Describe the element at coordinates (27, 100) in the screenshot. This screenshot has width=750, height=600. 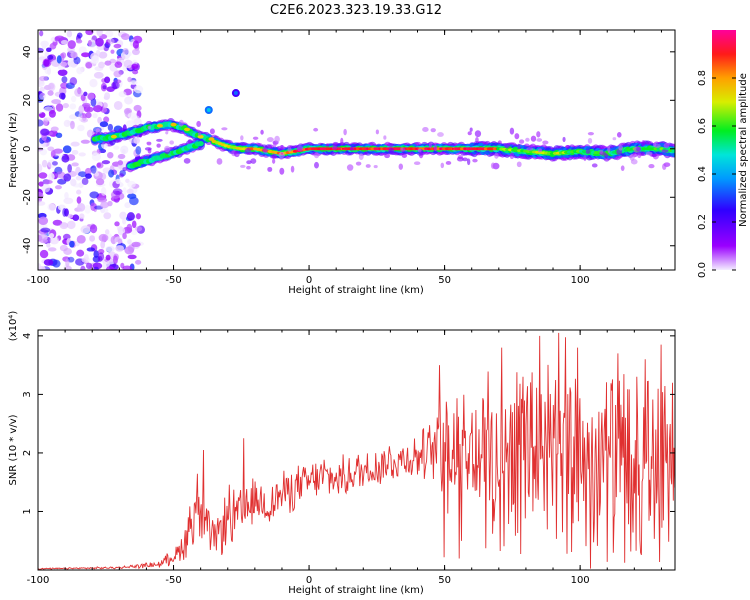
I see `spectrogram-ytick-label: 20` at that location.